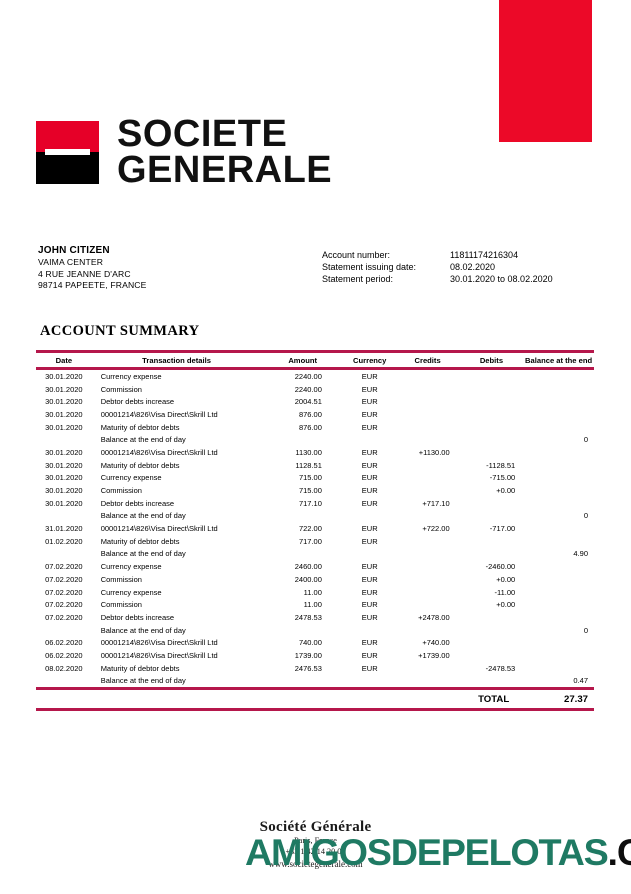  What do you see at coordinates (137, 617) in the screenshot?
I see `cell-details: Debtor debts increase` at bounding box center [137, 617].